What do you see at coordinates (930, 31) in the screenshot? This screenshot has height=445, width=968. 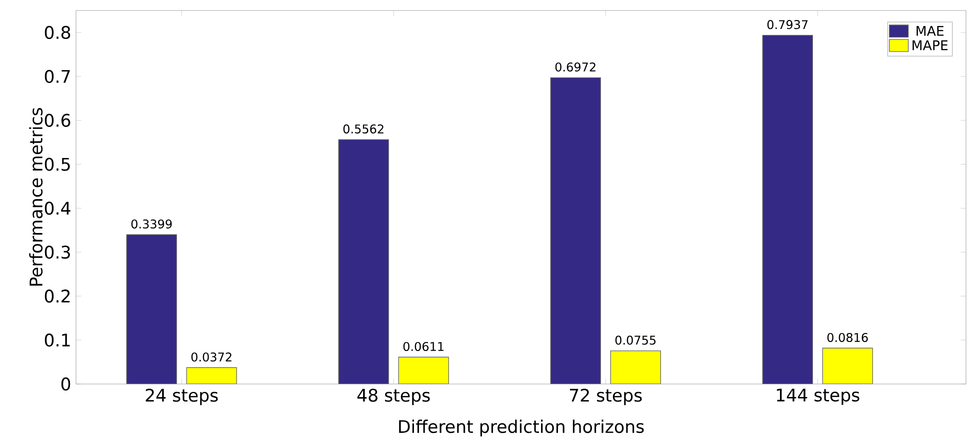 I see `legend-label: MAE` at bounding box center [930, 31].